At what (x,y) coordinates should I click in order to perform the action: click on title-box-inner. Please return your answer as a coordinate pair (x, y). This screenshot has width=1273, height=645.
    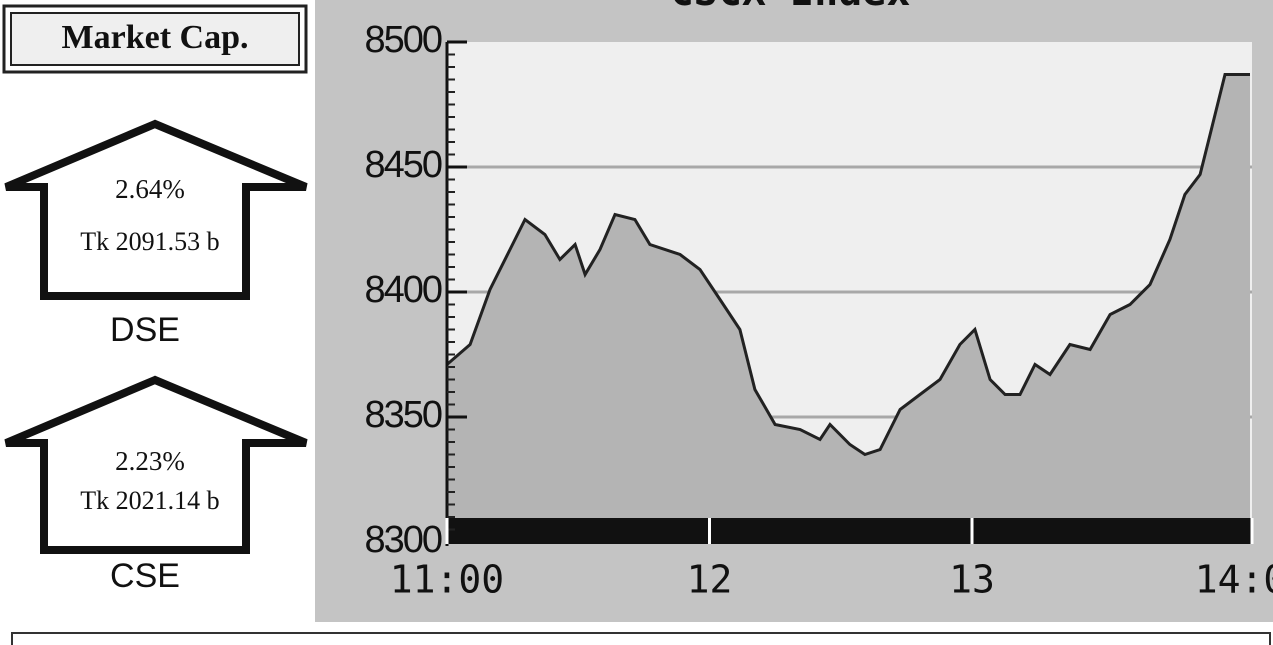
    Looking at the image, I should click on (155, 39).